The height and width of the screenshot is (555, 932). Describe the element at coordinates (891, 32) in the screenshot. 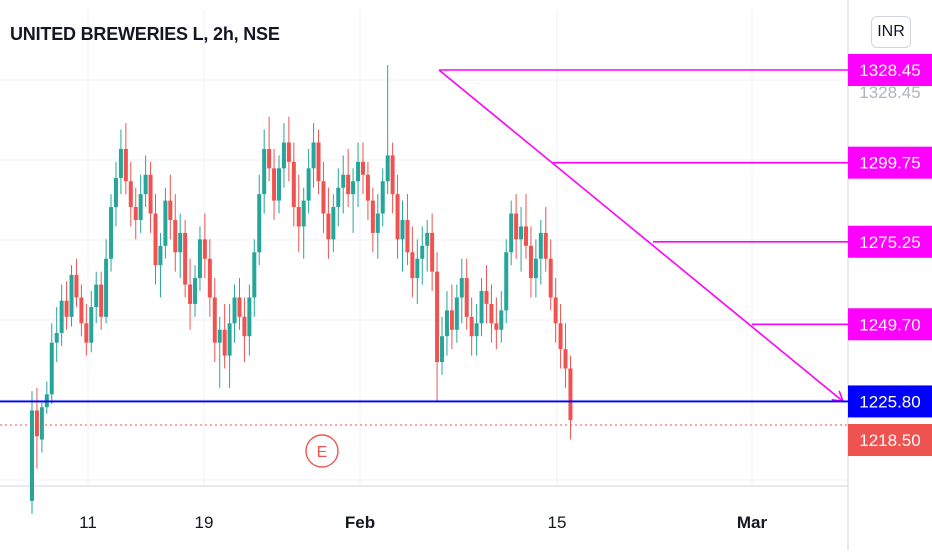

I see `currency-button: INR` at that location.